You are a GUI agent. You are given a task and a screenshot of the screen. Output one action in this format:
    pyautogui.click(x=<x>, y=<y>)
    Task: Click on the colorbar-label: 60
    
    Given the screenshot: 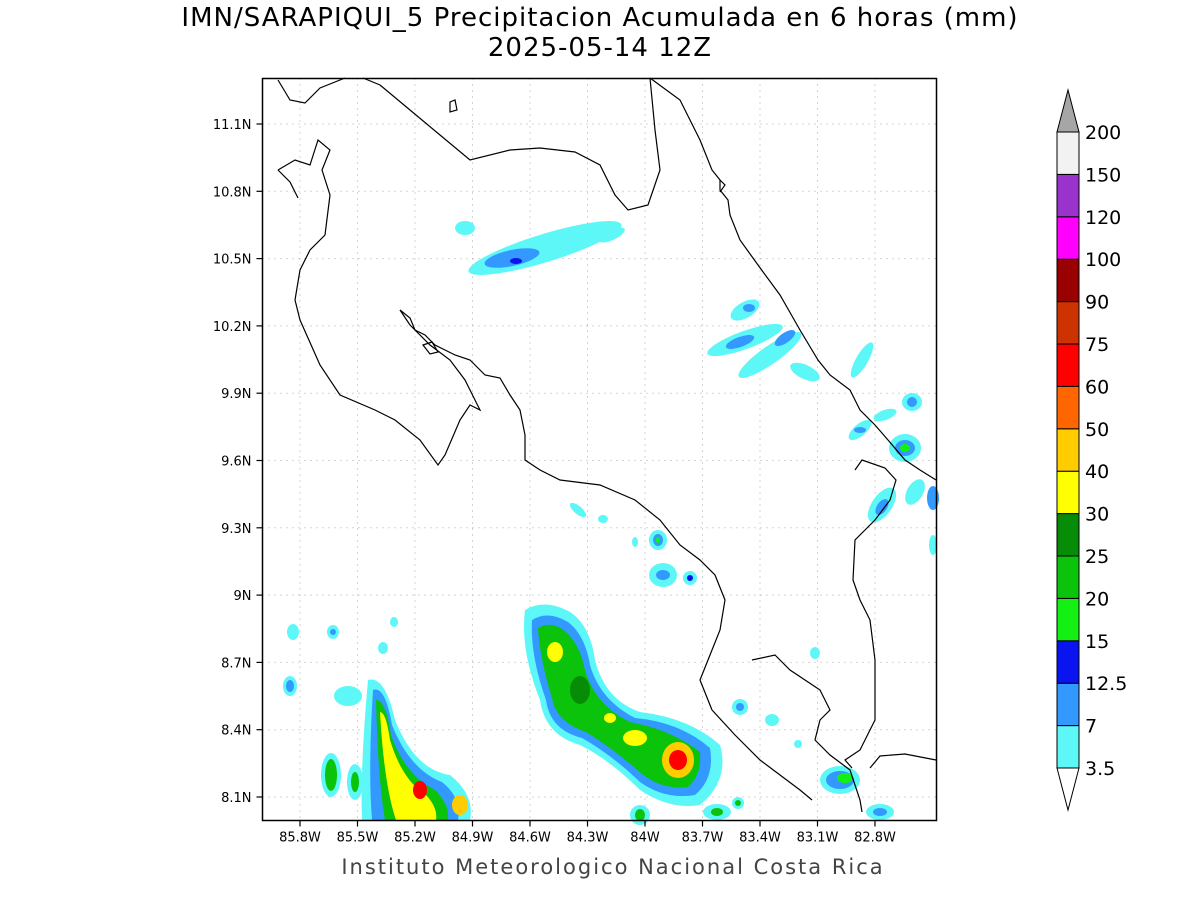 What is the action you would take?
    pyautogui.click(x=1097, y=387)
    